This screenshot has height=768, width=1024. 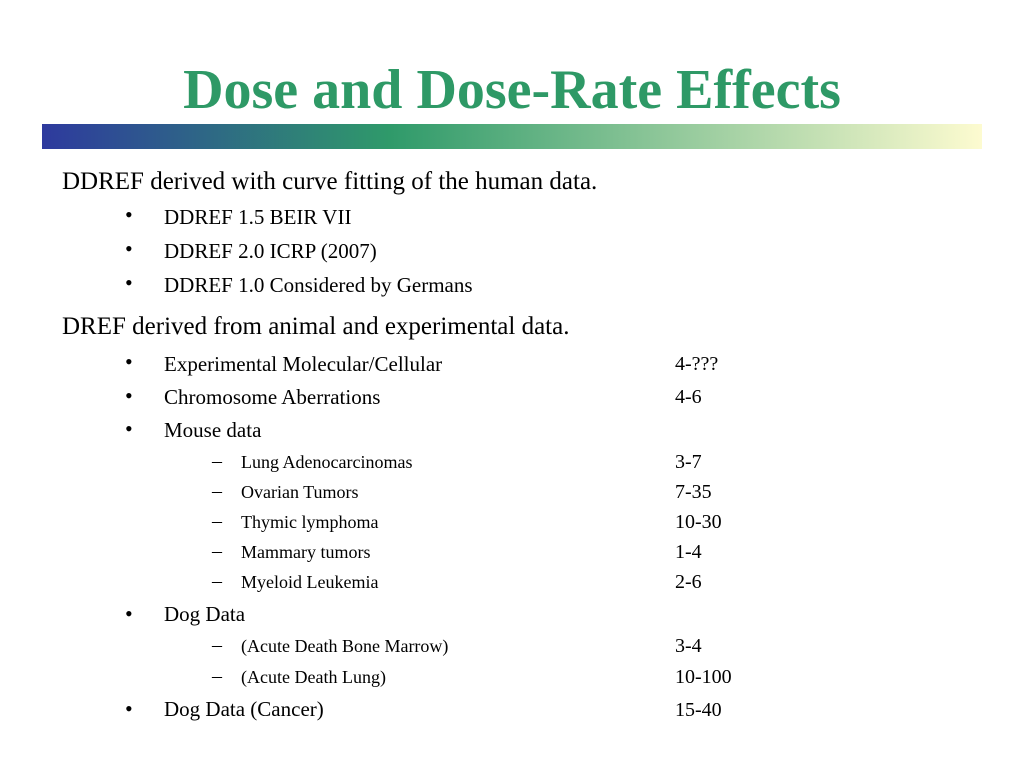 What do you see at coordinates (512, 136) in the screenshot?
I see `title-gradient-bar` at bounding box center [512, 136].